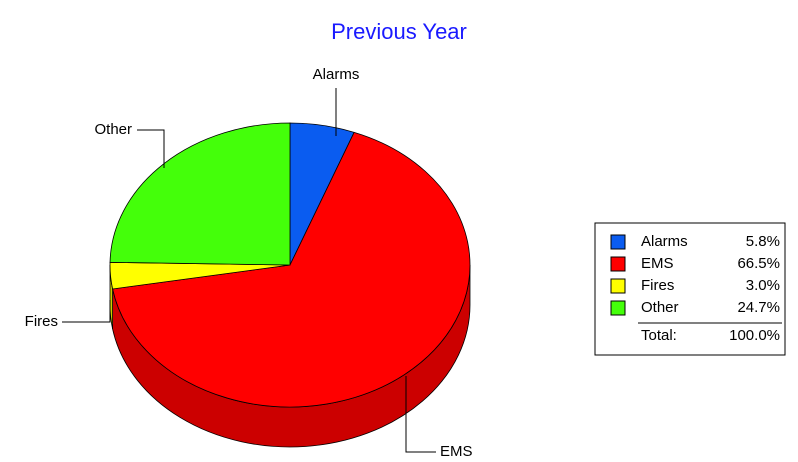 This screenshot has width=798, height=462. Describe the element at coordinates (664, 241) in the screenshot. I see `legend-label: Alarms` at that location.